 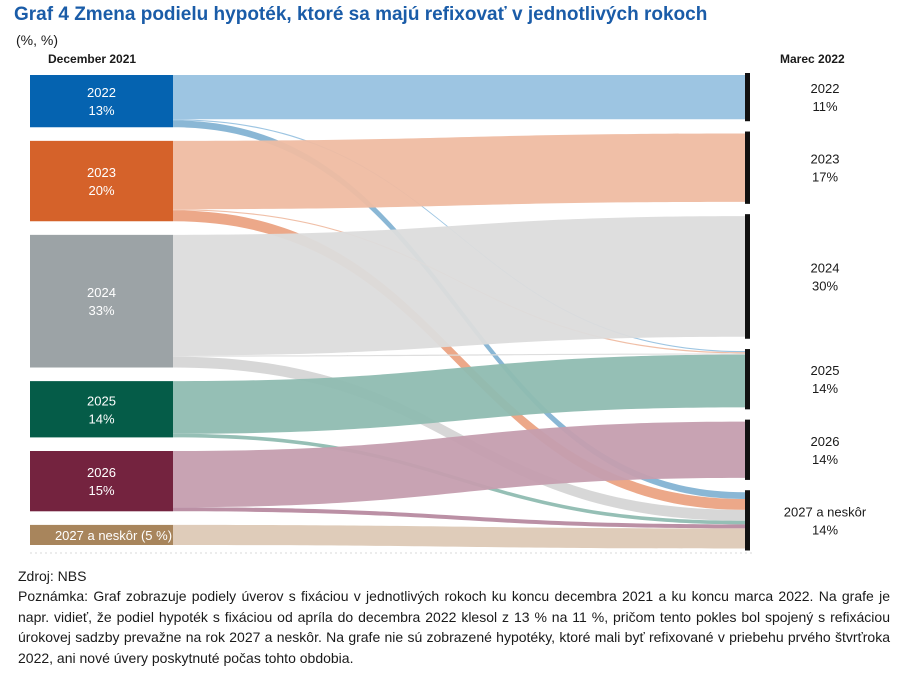 I want to click on source-label-2024: 2024, so click(x=101, y=292).